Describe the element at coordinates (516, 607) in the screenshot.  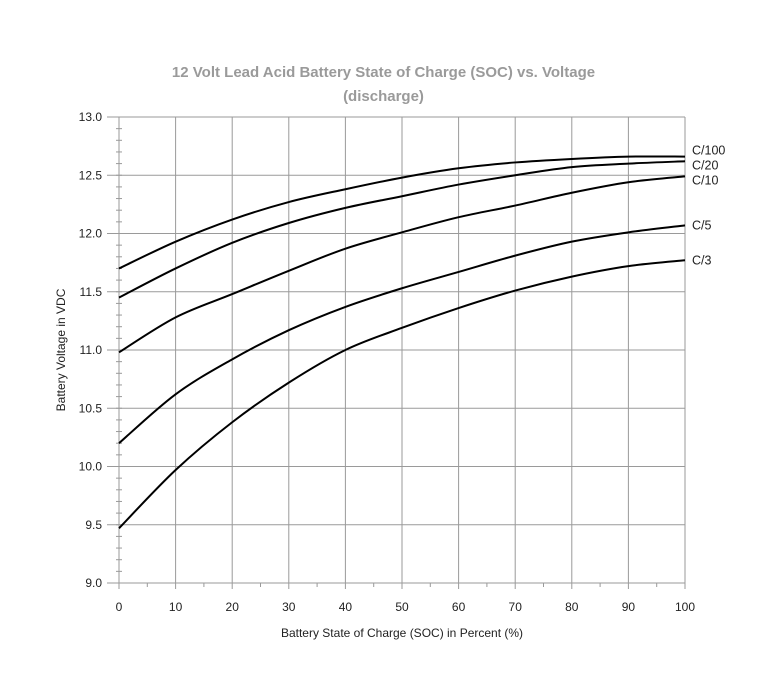
I see `x-tick-label: 70` at that location.